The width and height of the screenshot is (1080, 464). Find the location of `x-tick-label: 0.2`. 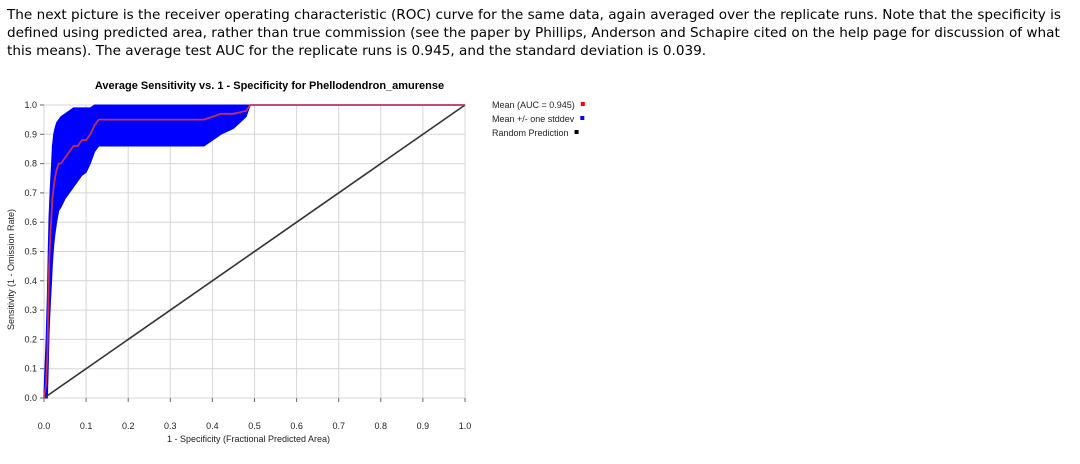

x-tick-label: 0.2 is located at coordinates (128, 426).